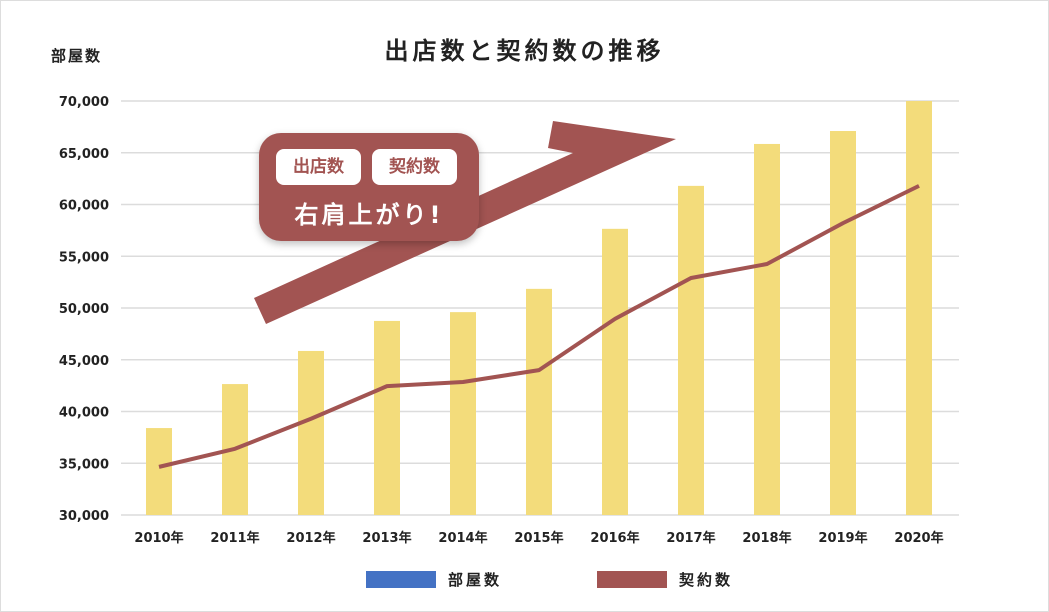 The image size is (1049, 612). I want to click on legend-label-rooms: 部屋数, so click(475, 580).